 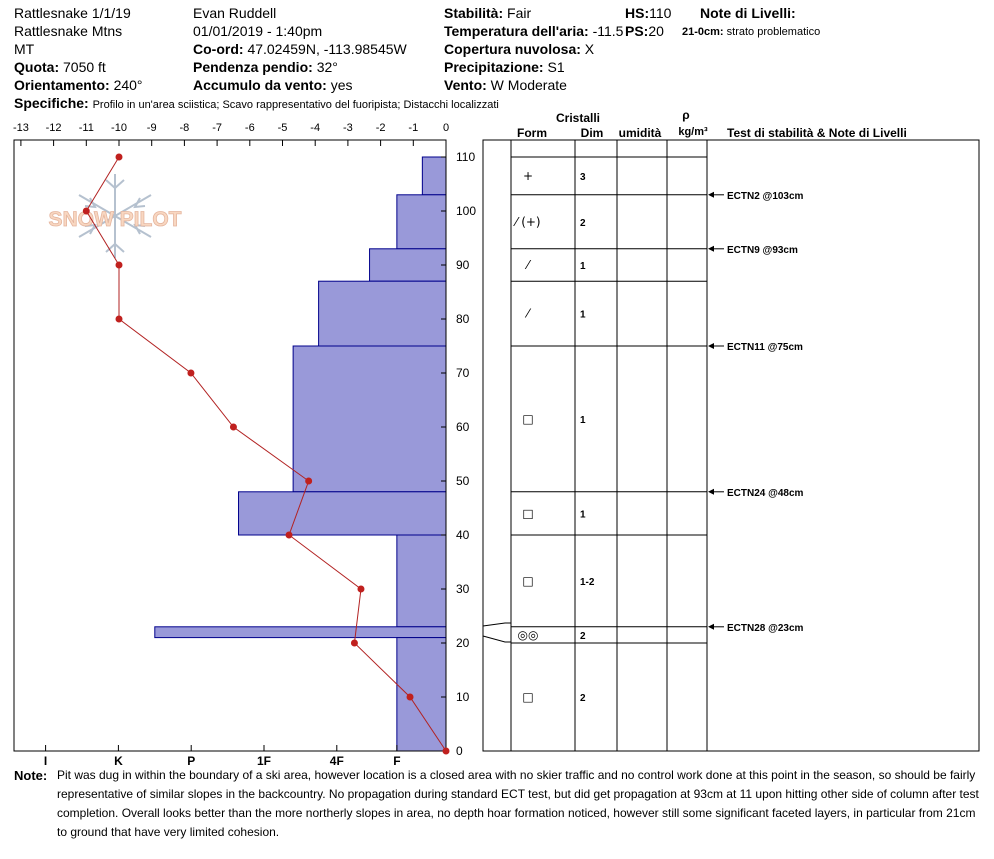 What do you see at coordinates (463, 481) in the screenshot?
I see `depth-tick-label: 50` at bounding box center [463, 481].